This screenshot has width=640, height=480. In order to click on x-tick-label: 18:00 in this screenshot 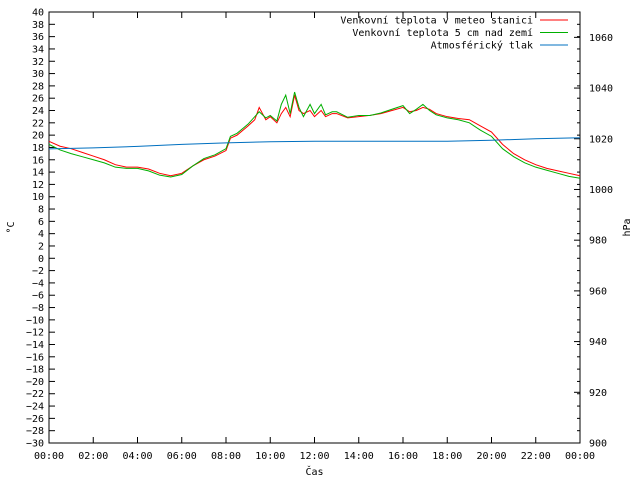, I will do `click(447, 456)`.